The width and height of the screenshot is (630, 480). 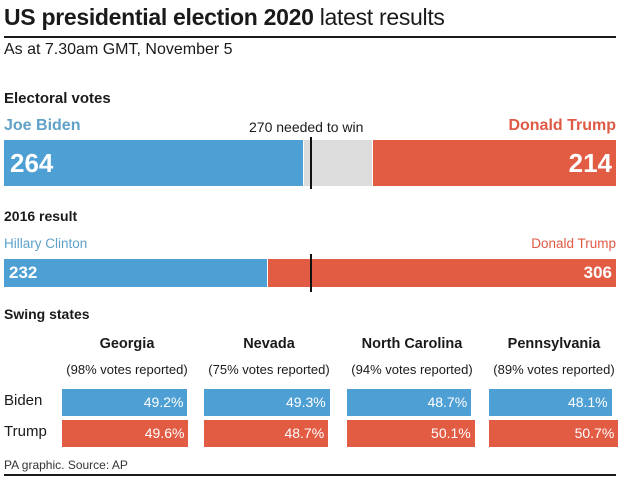 What do you see at coordinates (441, 273) in the screenshot?
I see `r16-bar-trump` at bounding box center [441, 273].